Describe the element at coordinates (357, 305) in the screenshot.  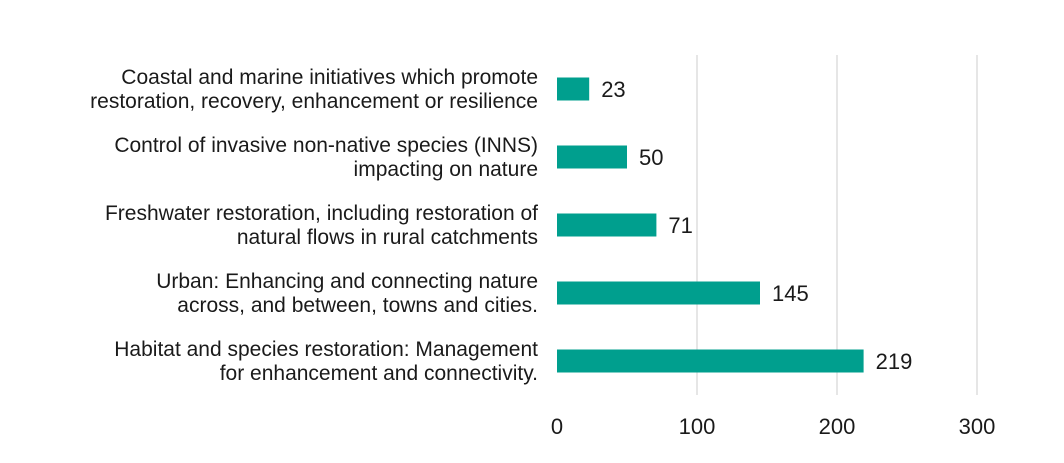
I see `category-label-line: across, and between, towns and cities.` at that location.